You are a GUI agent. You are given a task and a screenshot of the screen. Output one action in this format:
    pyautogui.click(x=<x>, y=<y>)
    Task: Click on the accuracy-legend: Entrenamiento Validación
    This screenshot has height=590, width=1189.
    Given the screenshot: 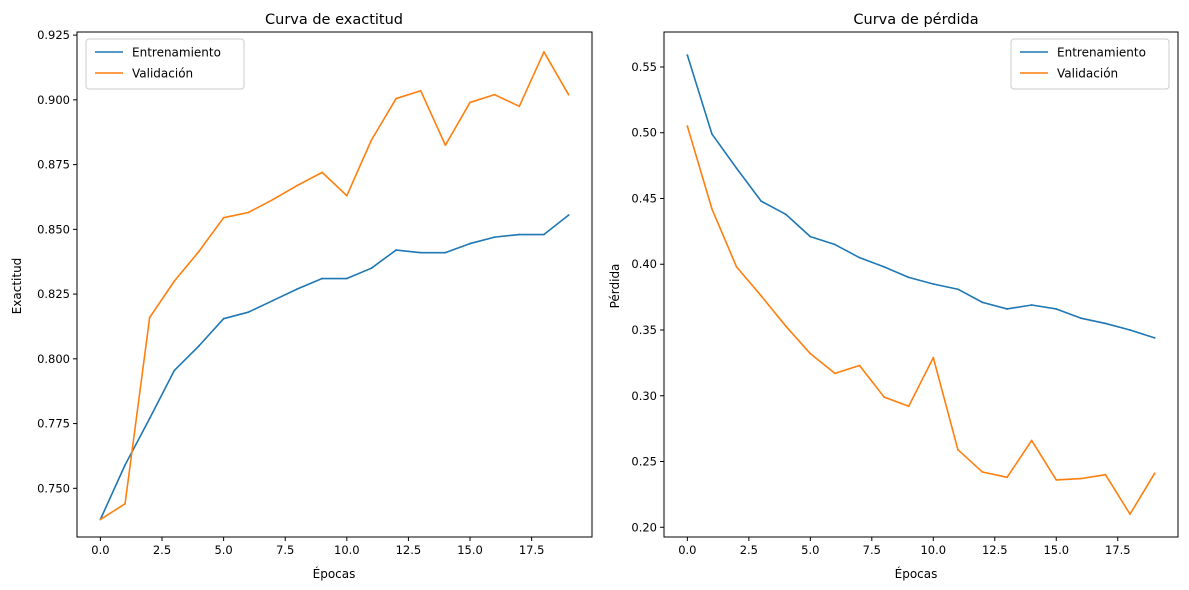 What is the action you would take?
    pyautogui.click(x=165, y=64)
    